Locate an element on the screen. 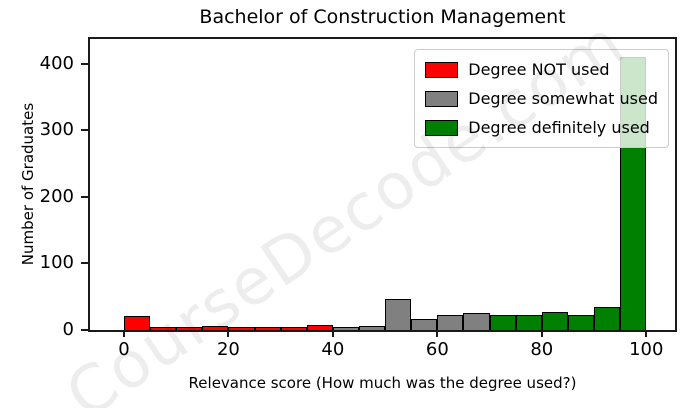 This screenshot has width=691, height=408. legend-item-2: Degree definitely used is located at coordinates (541, 127).